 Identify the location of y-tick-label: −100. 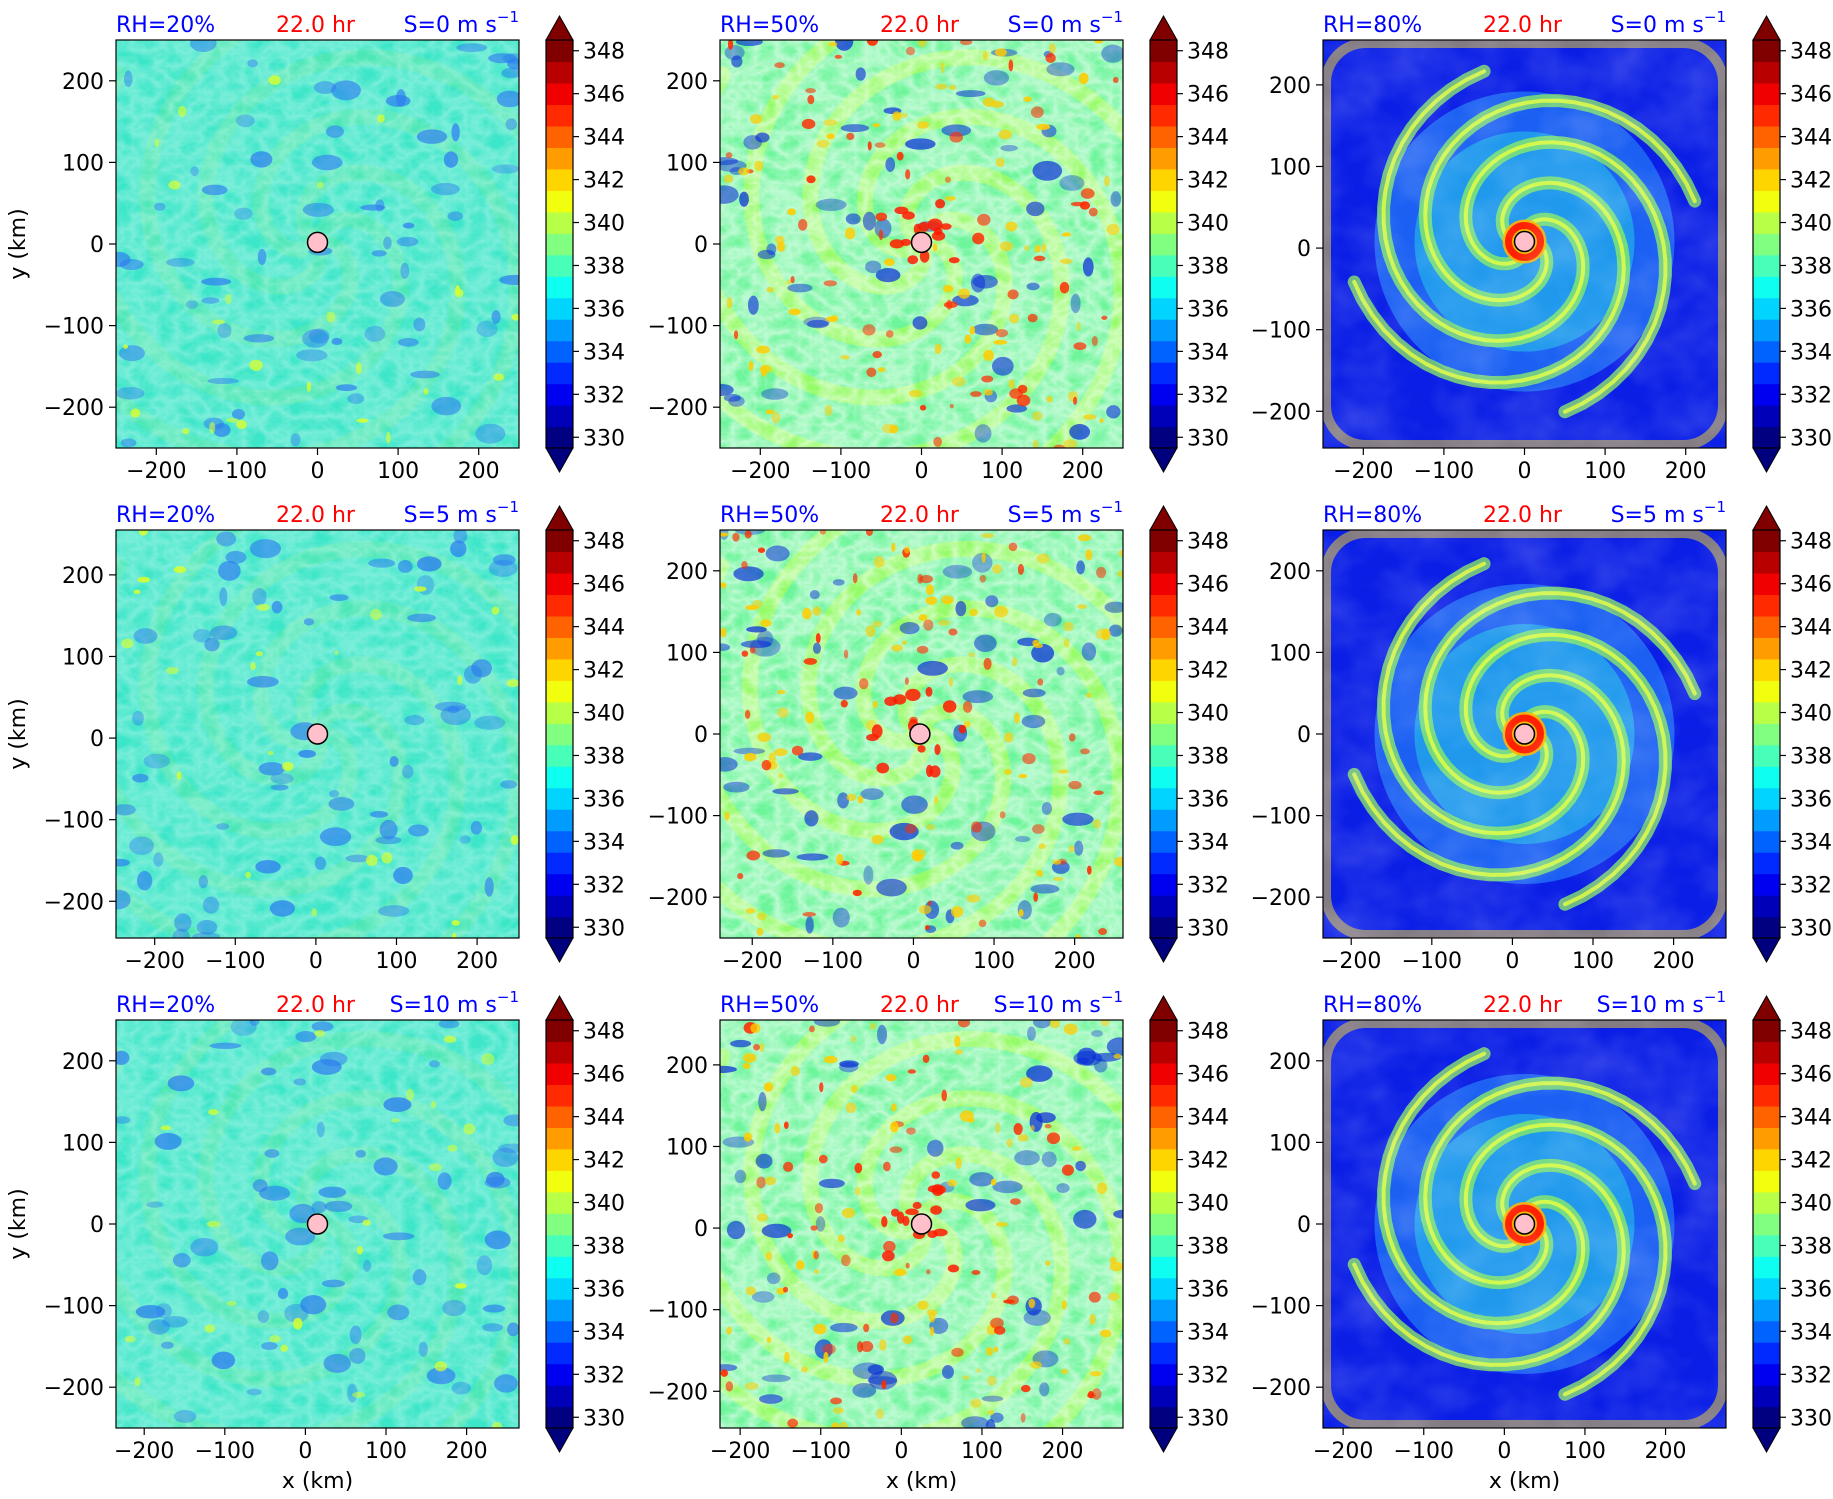
(1281, 817).